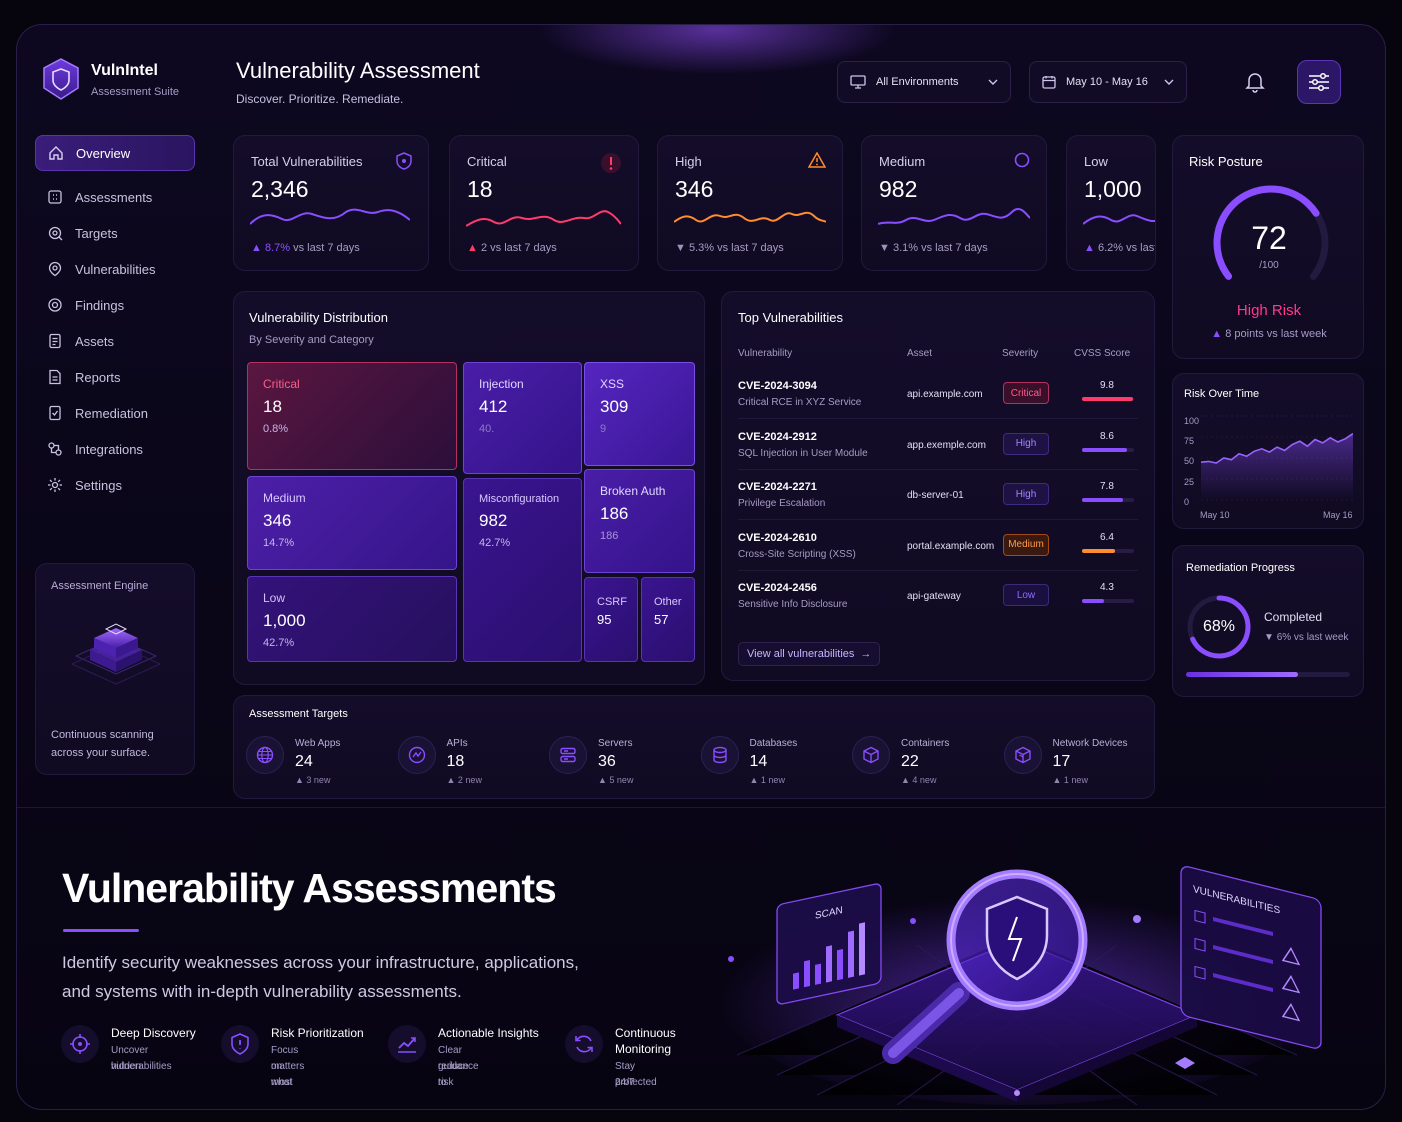 This screenshot has height=1122, width=1402. Describe the element at coordinates (934, 596) in the screenshot. I see `asset-name: api-gateway` at that location.